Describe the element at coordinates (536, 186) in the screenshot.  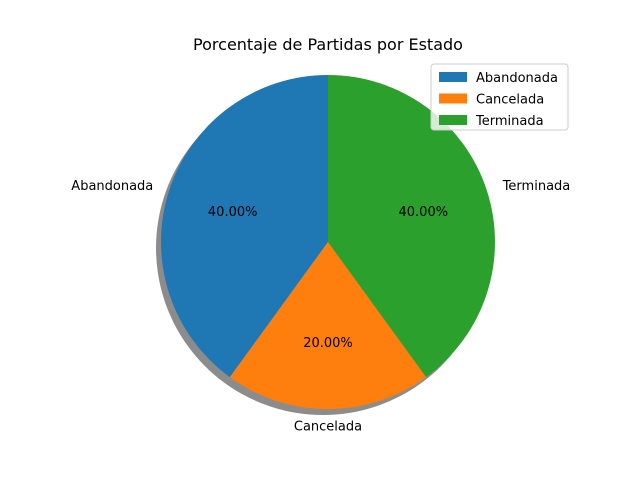
I see `slice-label-terminada: Terminada` at that location.